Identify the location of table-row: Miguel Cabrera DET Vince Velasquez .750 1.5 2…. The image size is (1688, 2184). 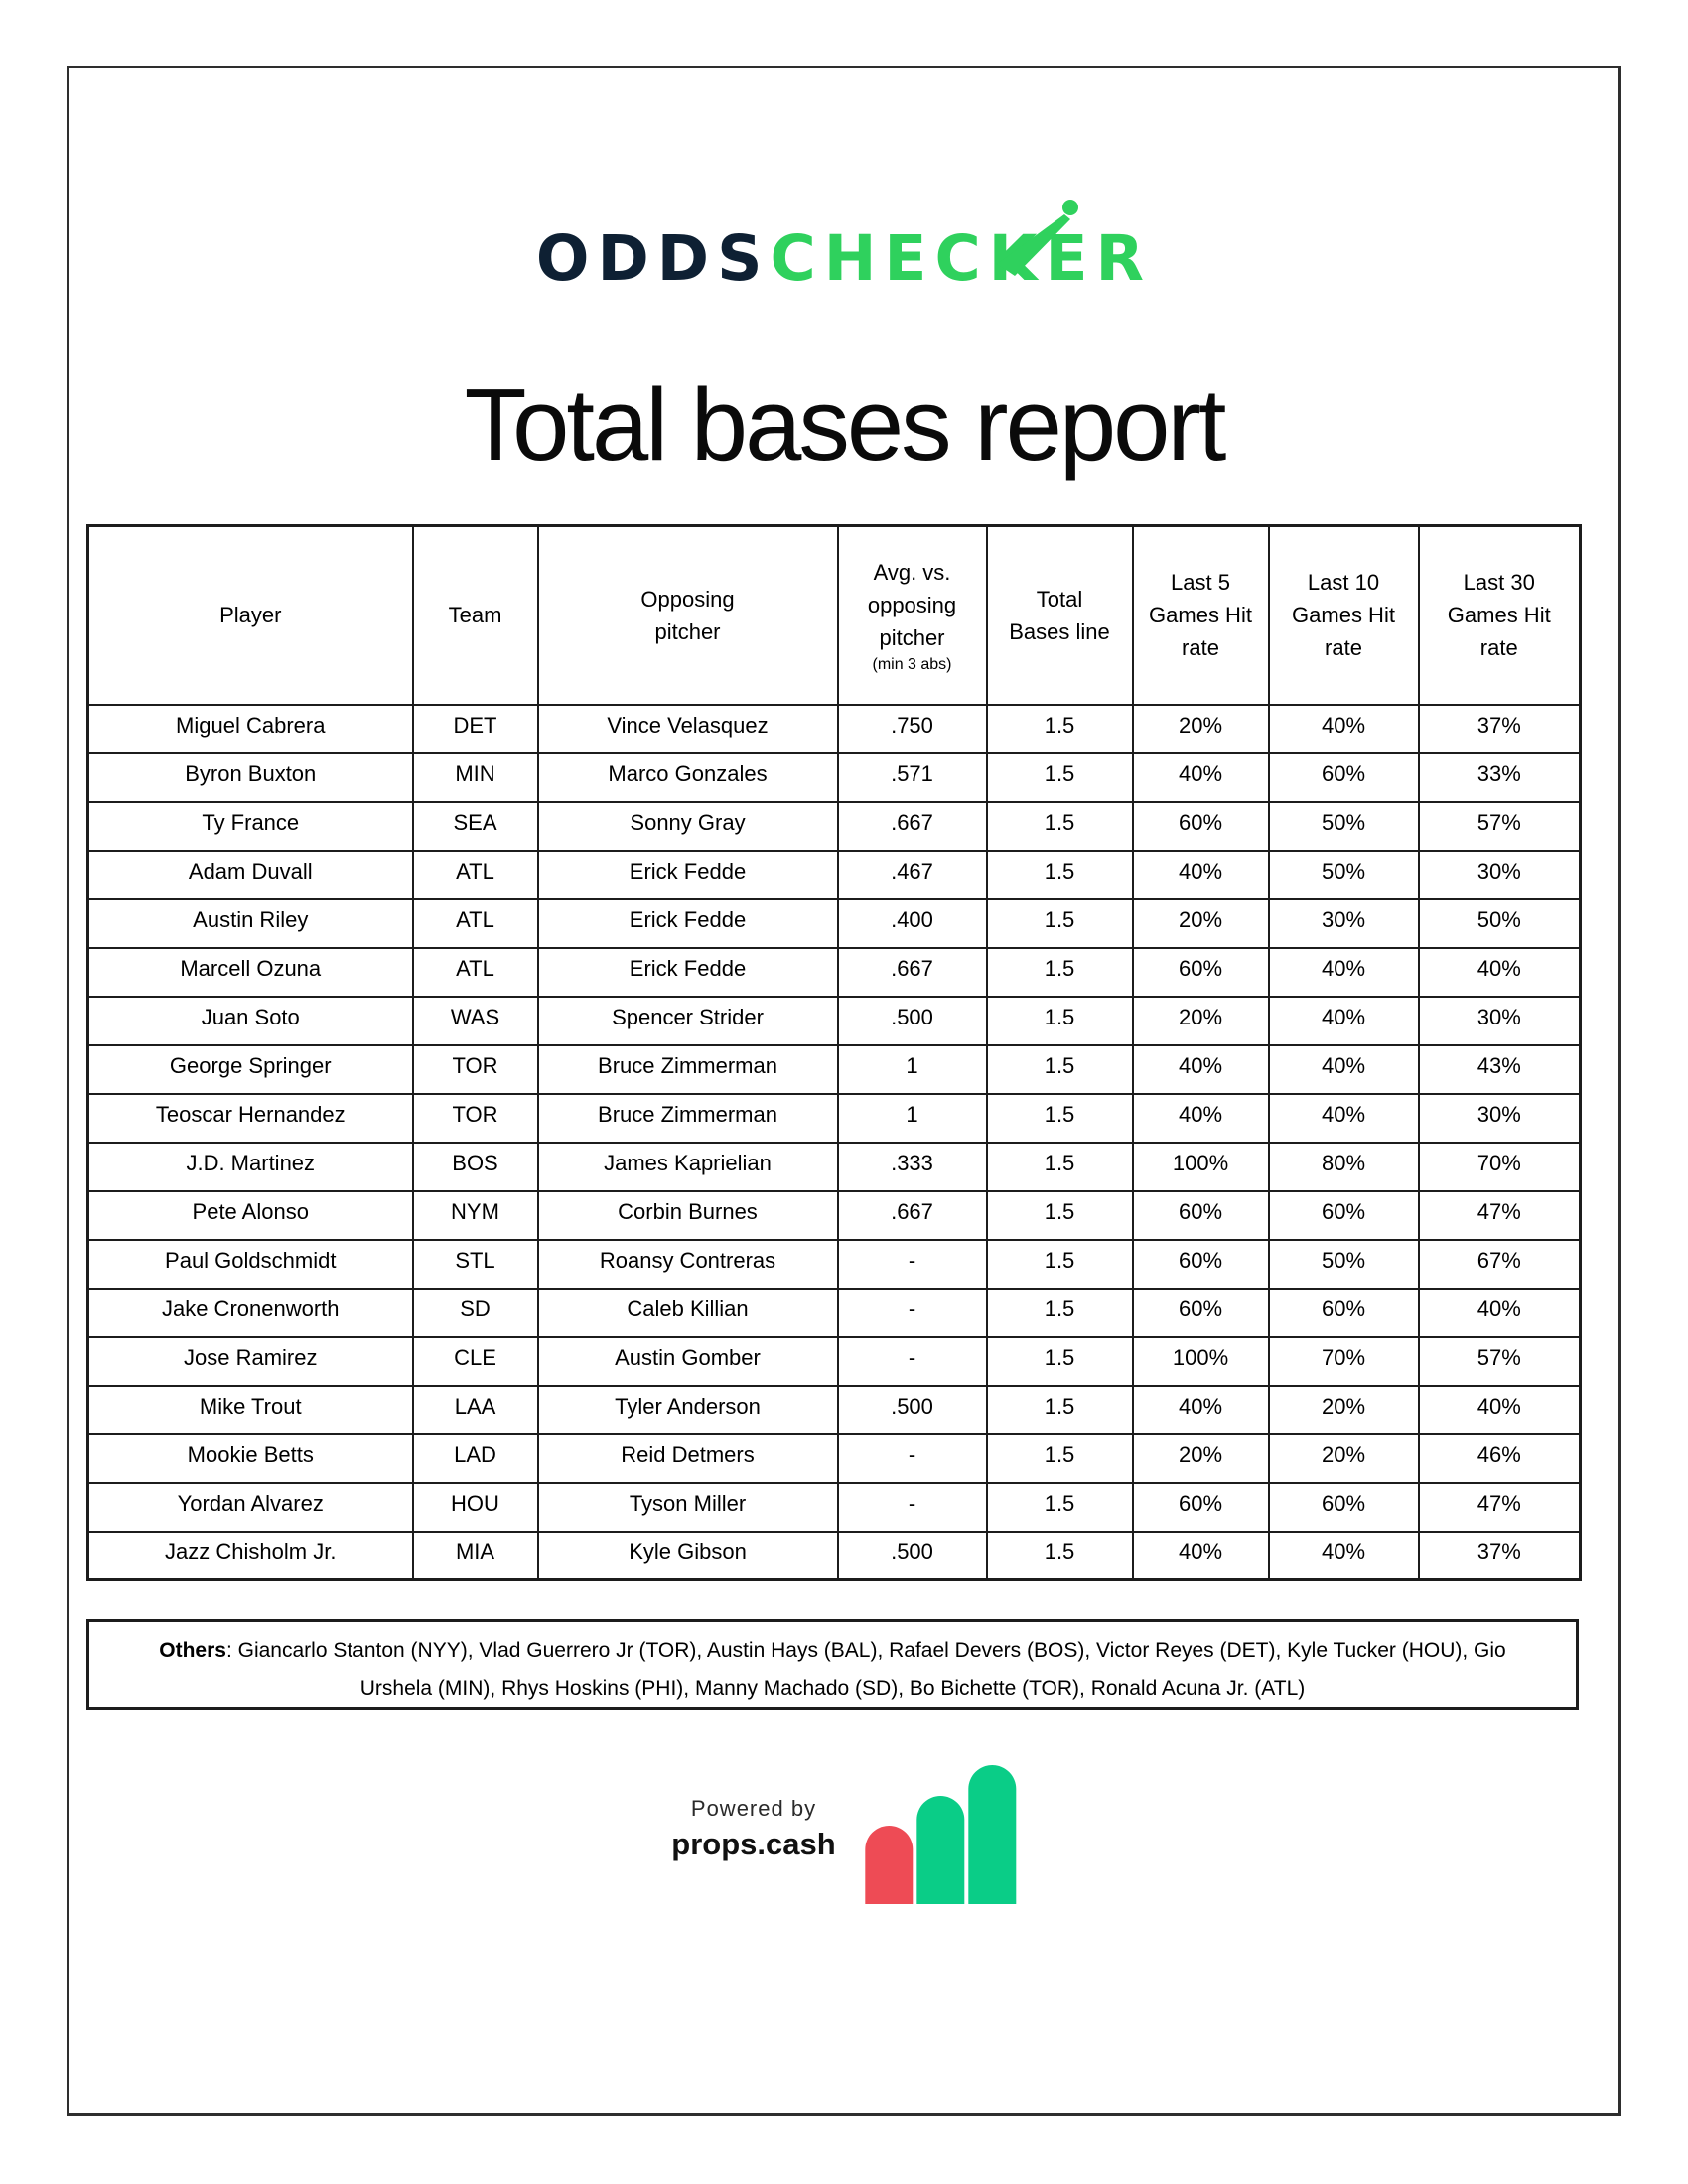
(834, 728).